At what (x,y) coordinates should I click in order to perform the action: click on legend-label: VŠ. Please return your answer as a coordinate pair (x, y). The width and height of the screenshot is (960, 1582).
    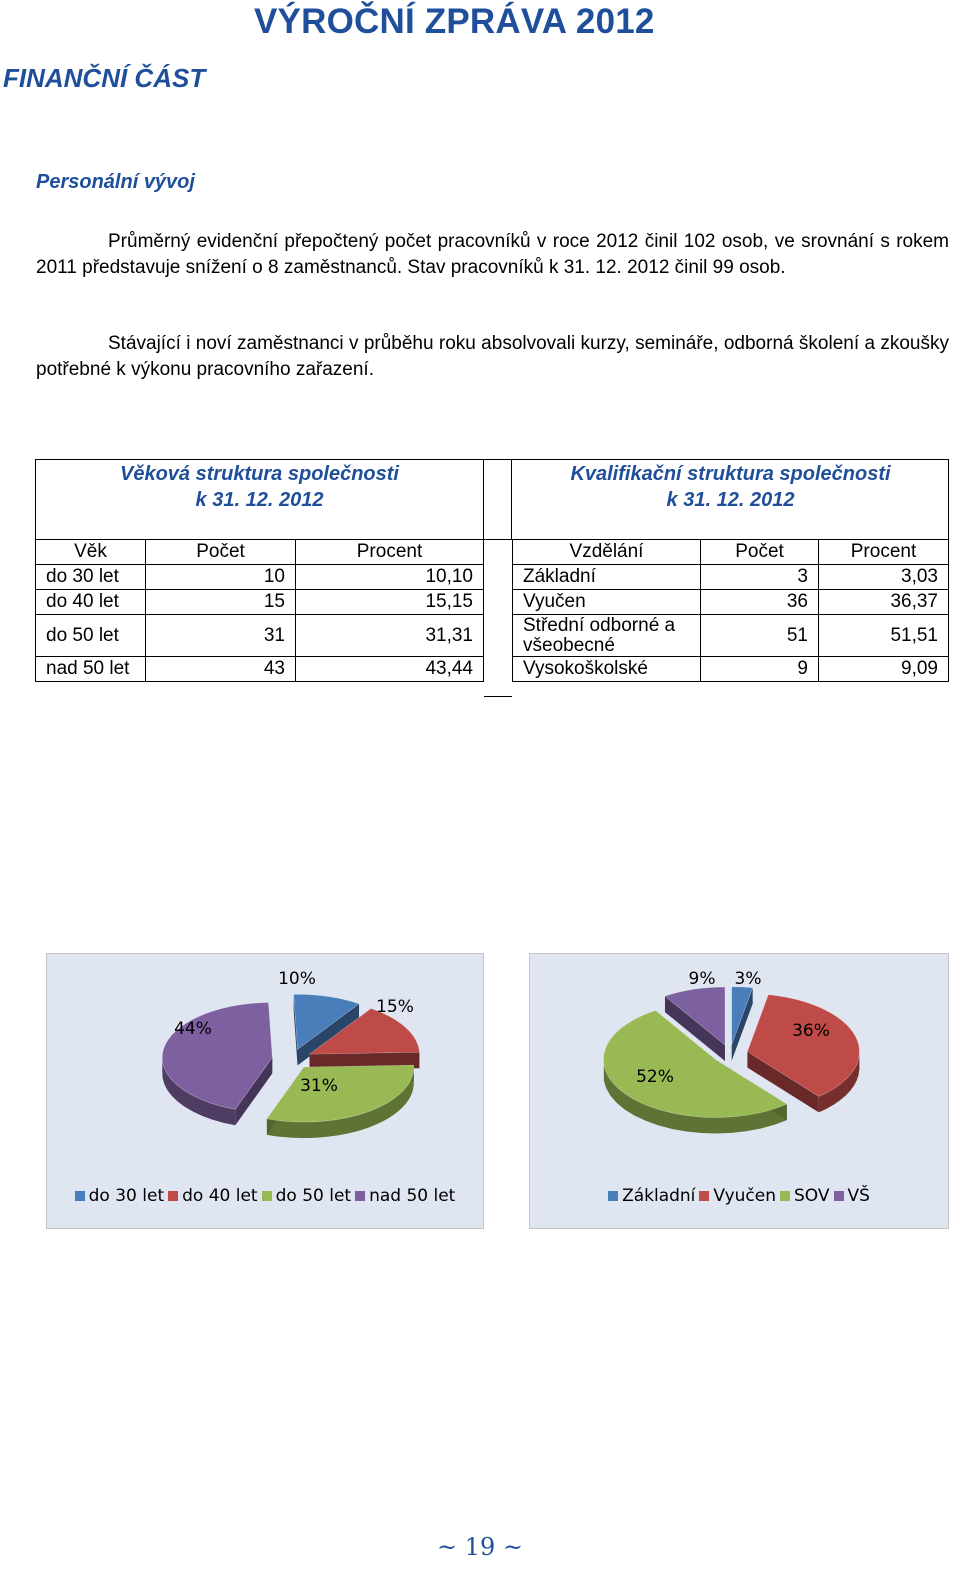
    Looking at the image, I should click on (858, 1196).